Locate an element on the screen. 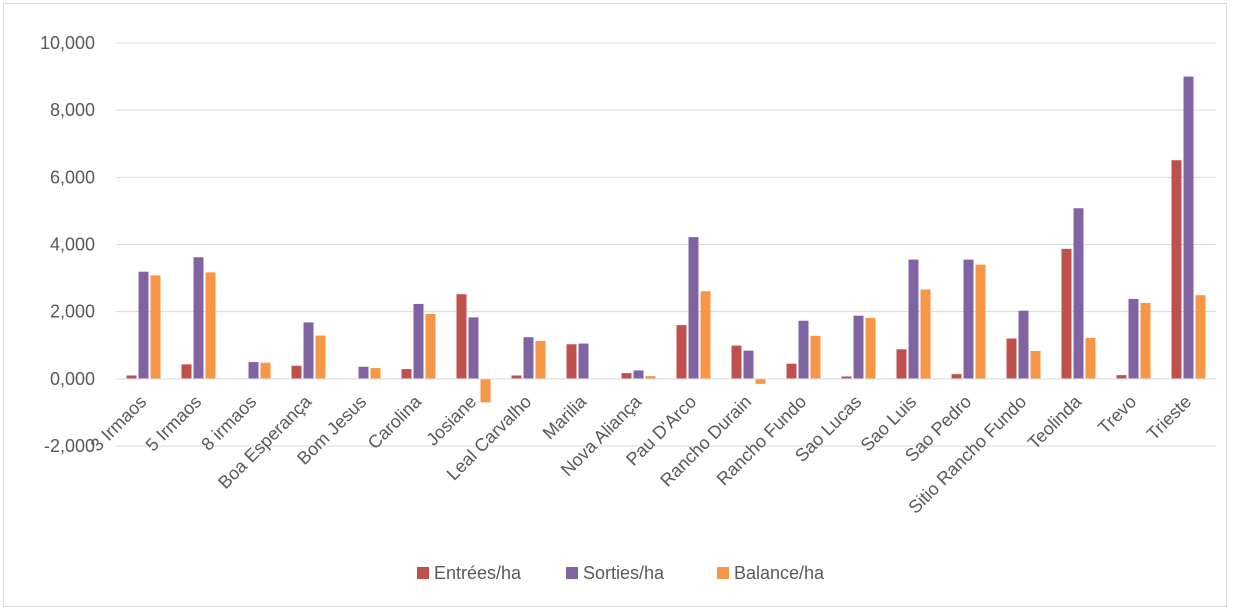 The width and height of the screenshot is (1233, 614). legend-label-balance: Balance/ha is located at coordinates (779, 573).